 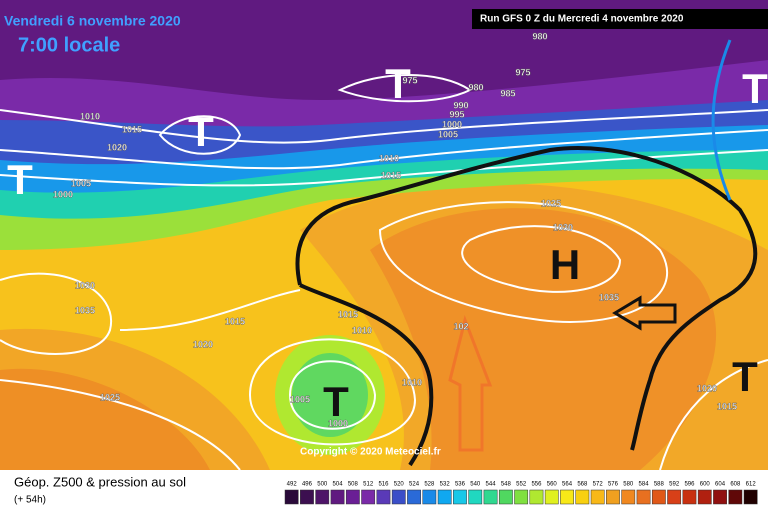 What do you see at coordinates (628, 485) in the screenshot?
I see `scale-label: 580` at bounding box center [628, 485].